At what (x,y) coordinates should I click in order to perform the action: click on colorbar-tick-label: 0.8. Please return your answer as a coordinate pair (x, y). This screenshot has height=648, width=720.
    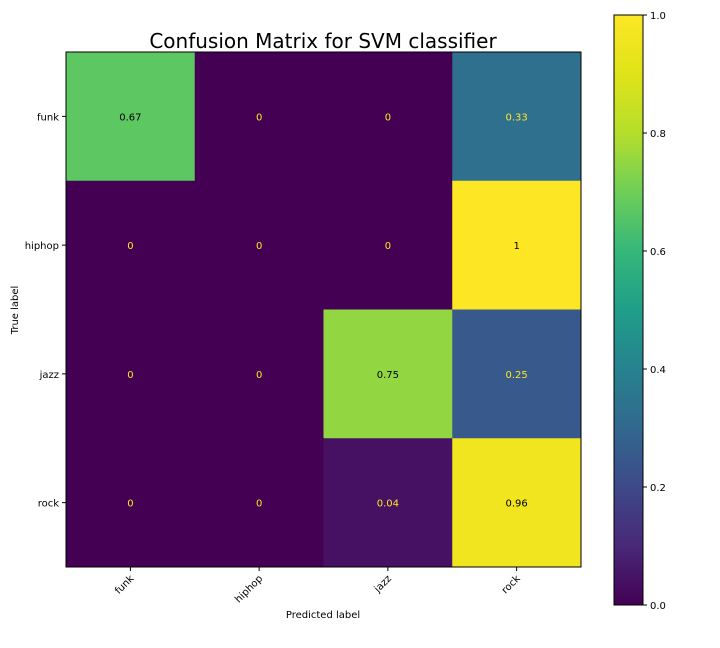
    Looking at the image, I should click on (658, 134).